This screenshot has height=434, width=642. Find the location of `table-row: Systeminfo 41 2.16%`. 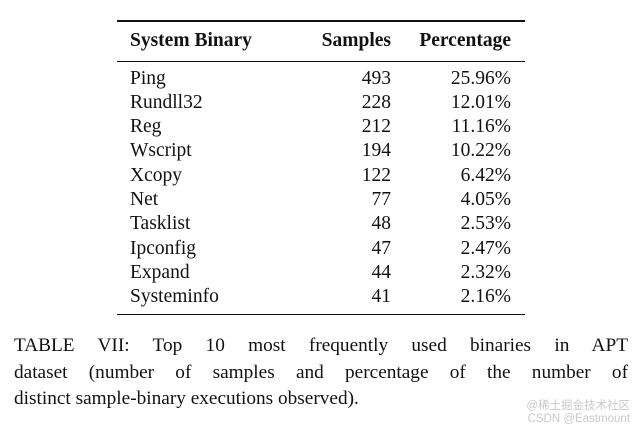

table-row: Systeminfo 41 2.16% is located at coordinates (321, 297).